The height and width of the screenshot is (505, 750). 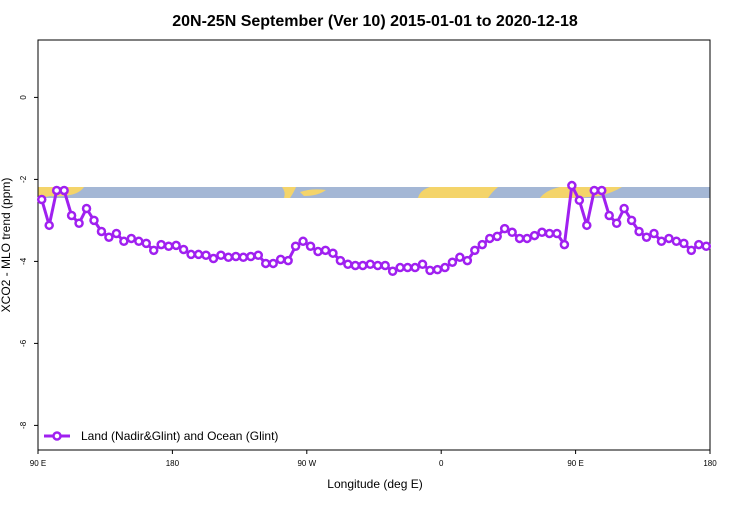 What do you see at coordinates (23, 179) in the screenshot?
I see `y-tick-label: -2` at bounding box center [23, 179].